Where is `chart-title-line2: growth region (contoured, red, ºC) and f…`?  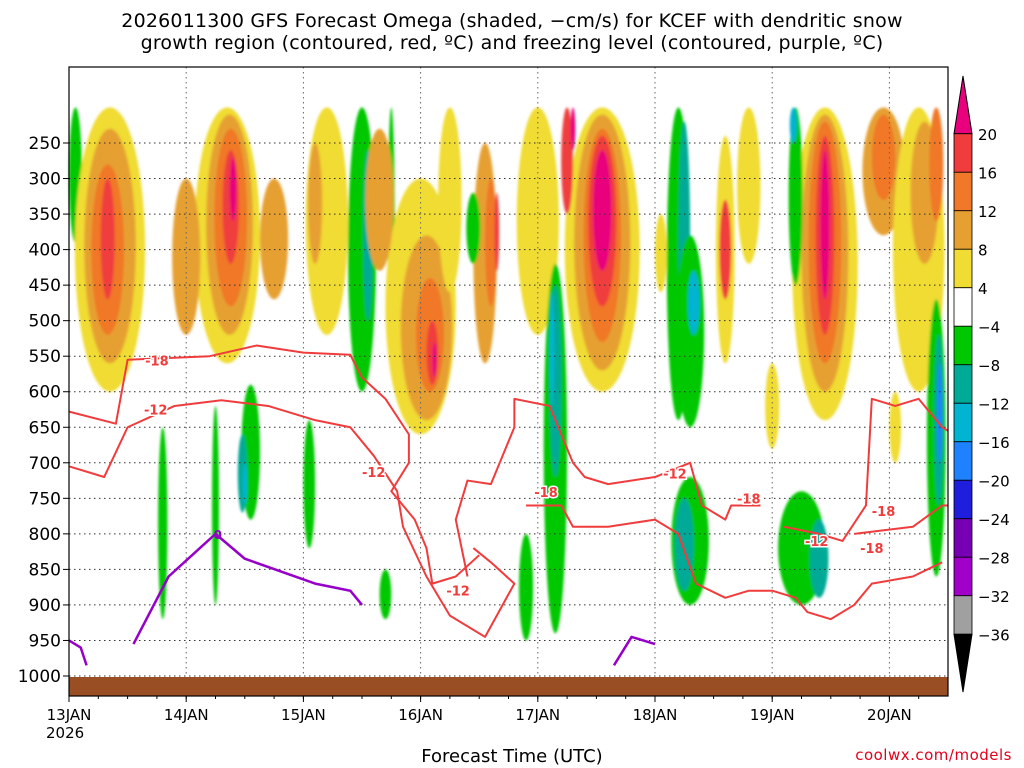 chart-title-line2: growth region (contoured, red, ºC) and f… is located at coordinates (512, 43).